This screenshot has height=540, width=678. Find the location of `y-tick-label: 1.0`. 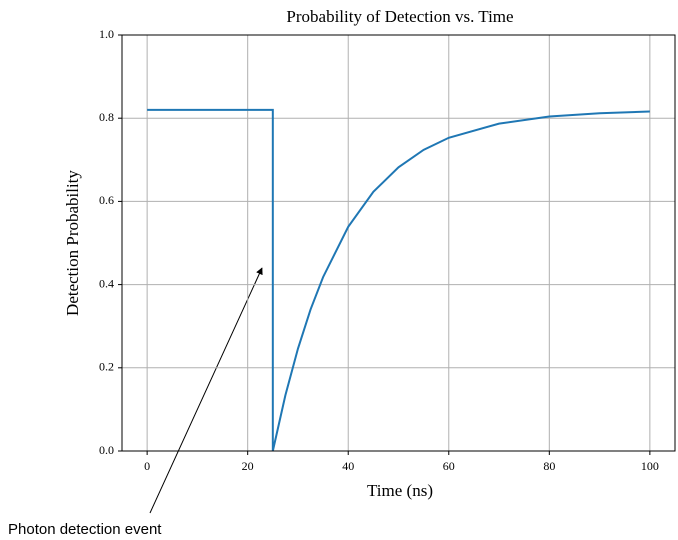

y-tick-label: 1.0 is located at coordinates (106, 34).